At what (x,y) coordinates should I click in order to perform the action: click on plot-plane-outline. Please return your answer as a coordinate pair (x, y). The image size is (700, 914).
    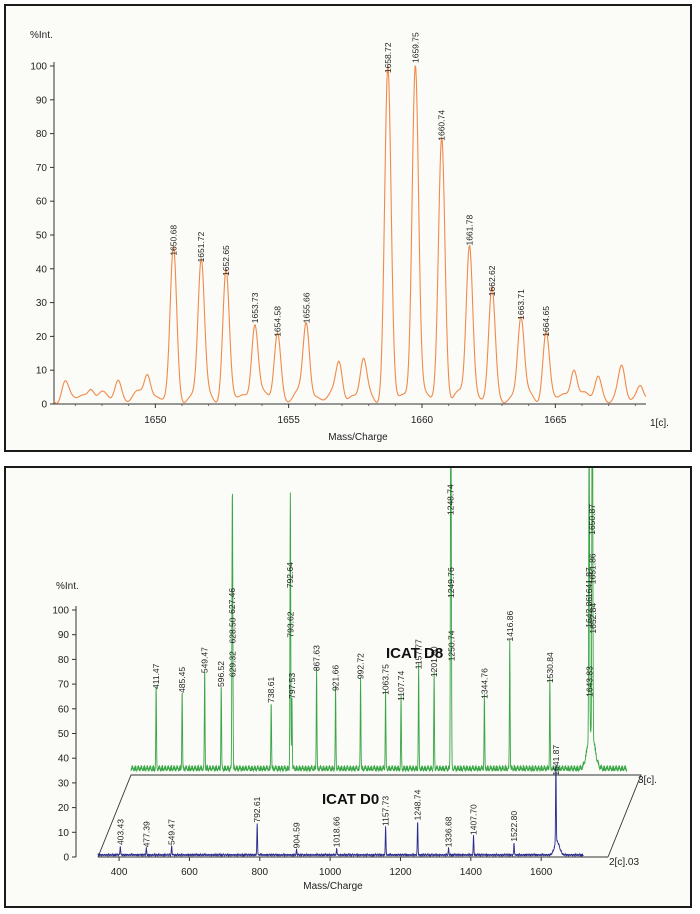
    Looking at the image, I should click on (369, 816).